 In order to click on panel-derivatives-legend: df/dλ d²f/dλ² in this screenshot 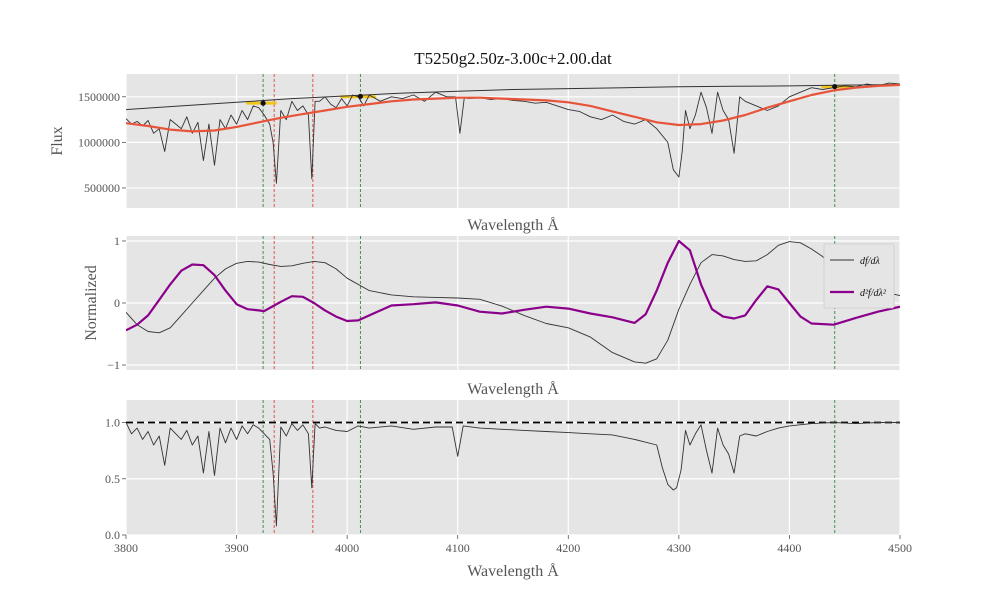, I will do `click(859, 276)`.